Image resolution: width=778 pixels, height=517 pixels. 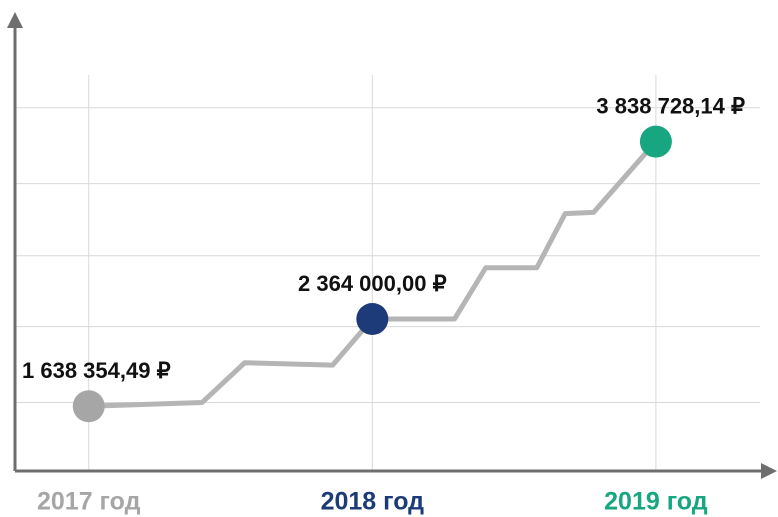 I want to click on x-tick-label: 2017 год, so click(x=89, y=502).